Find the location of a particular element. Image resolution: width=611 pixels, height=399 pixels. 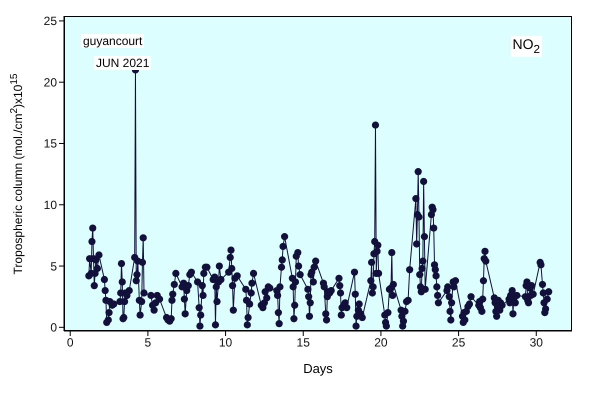

x-tick-label: 30 is located at coordinates (537, 343).